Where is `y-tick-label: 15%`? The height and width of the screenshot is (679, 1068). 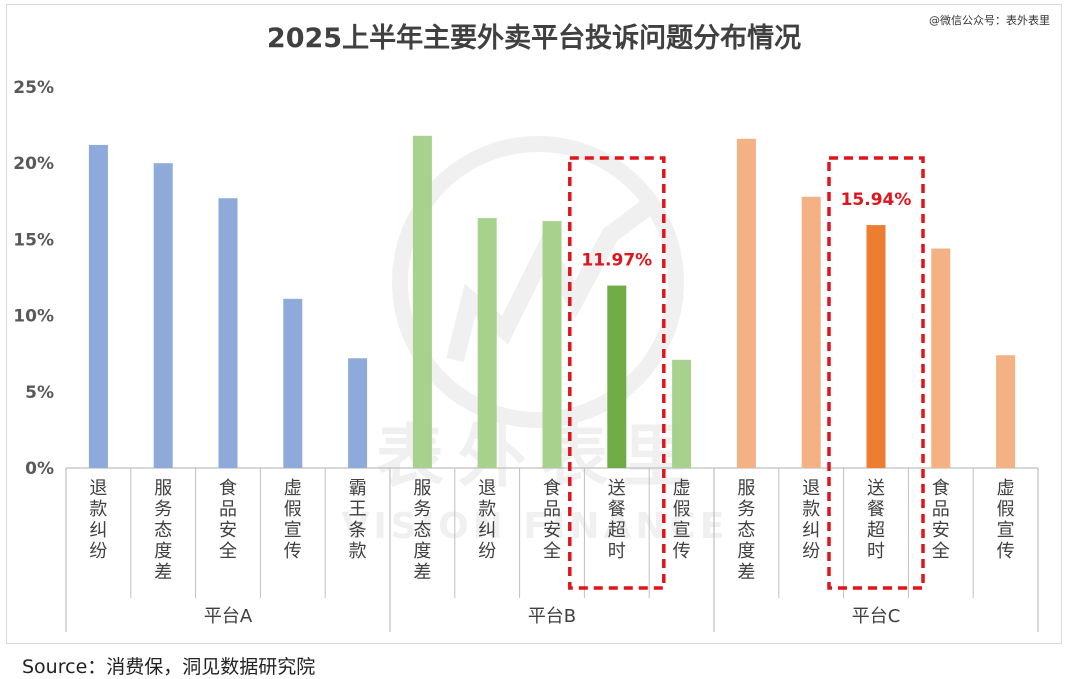 y-tick-label: 15% is located at coordinates (33, 240).